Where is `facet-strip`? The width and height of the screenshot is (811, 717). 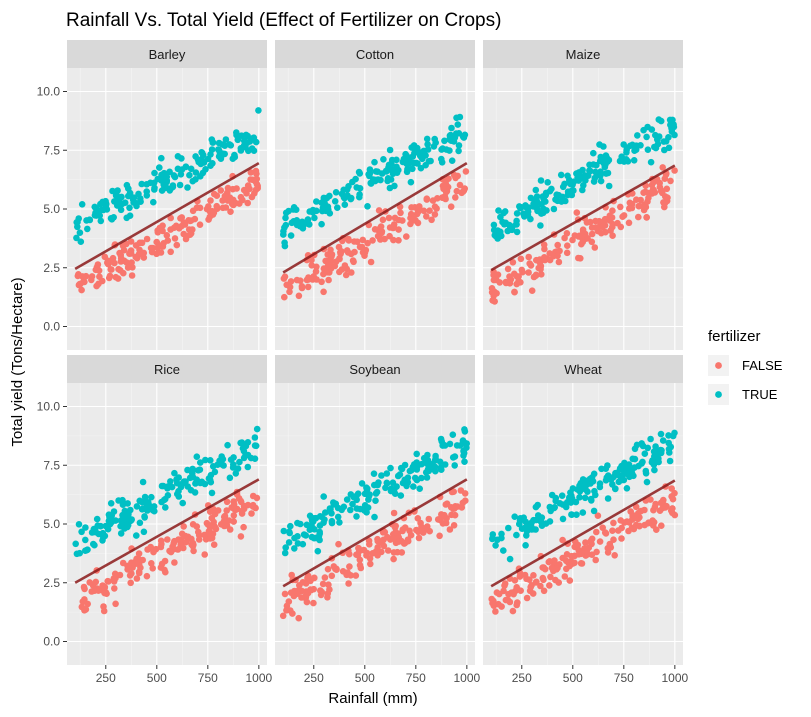
facet-strip is located at coordinates (583, 54).